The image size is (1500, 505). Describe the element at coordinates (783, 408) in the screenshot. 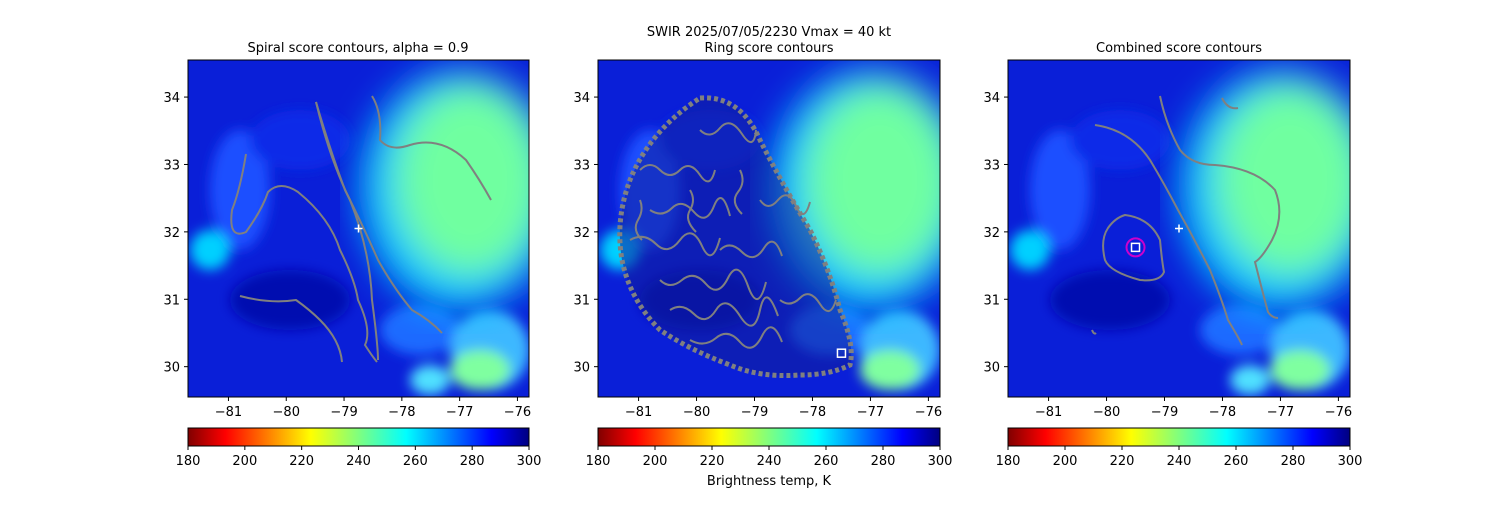

I see `x-ticks-ring: −81 −80 −79 −78 −77 −76` at that location.